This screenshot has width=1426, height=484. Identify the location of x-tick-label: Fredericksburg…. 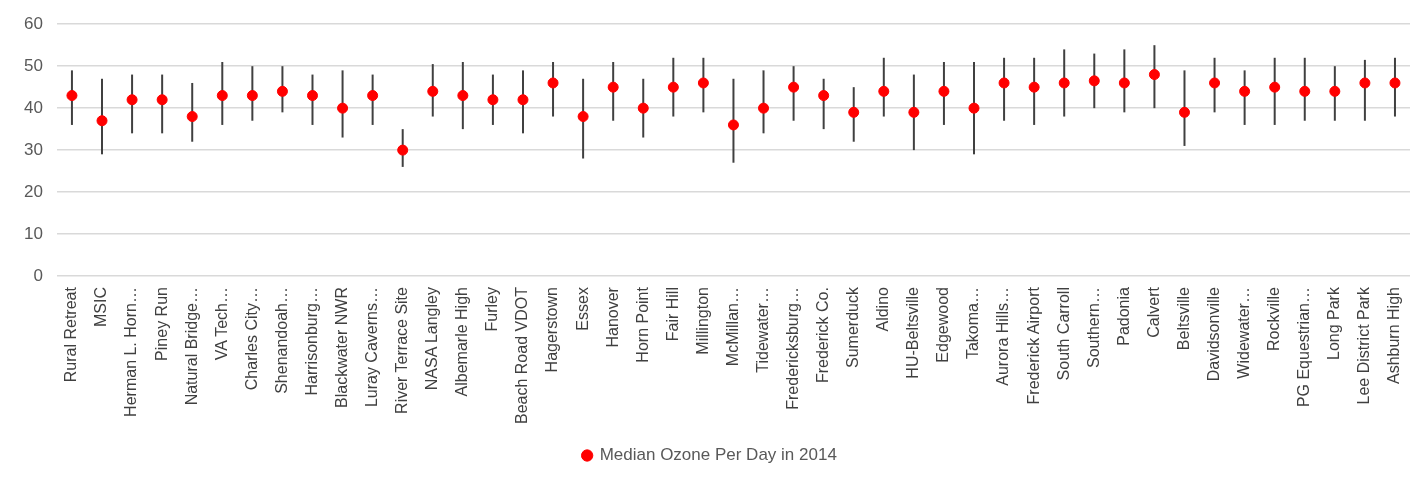
(792, 348).